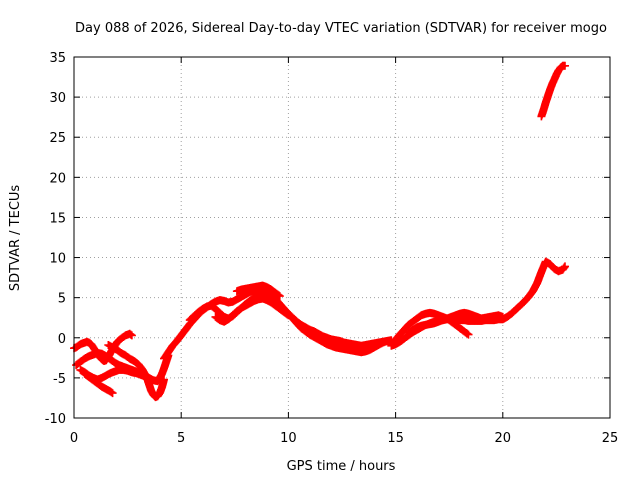  I want to click on y-tick-label: 15, so click(57, 218).